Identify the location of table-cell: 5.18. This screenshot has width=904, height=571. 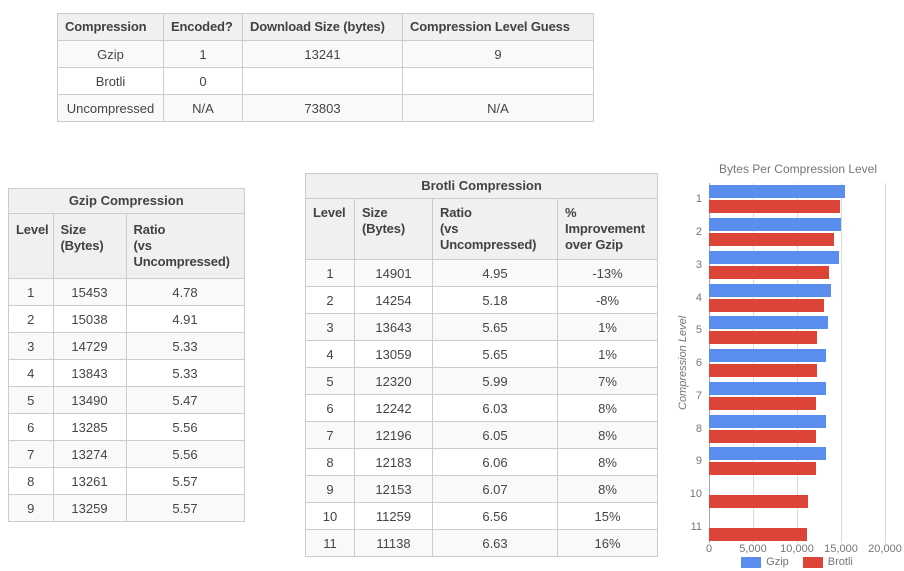
(495, 300).